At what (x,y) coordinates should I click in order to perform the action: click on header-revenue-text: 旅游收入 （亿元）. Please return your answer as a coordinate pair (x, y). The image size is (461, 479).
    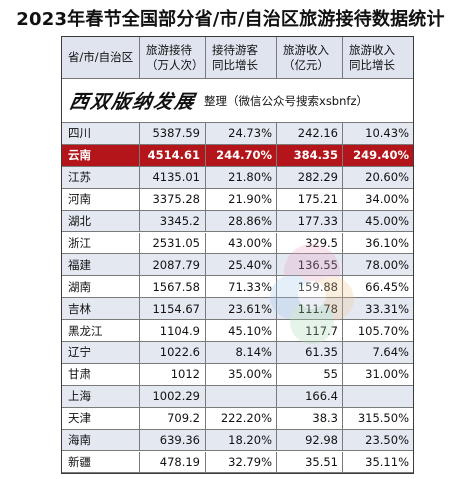
    Looking at the image, I should click on (306, 57).